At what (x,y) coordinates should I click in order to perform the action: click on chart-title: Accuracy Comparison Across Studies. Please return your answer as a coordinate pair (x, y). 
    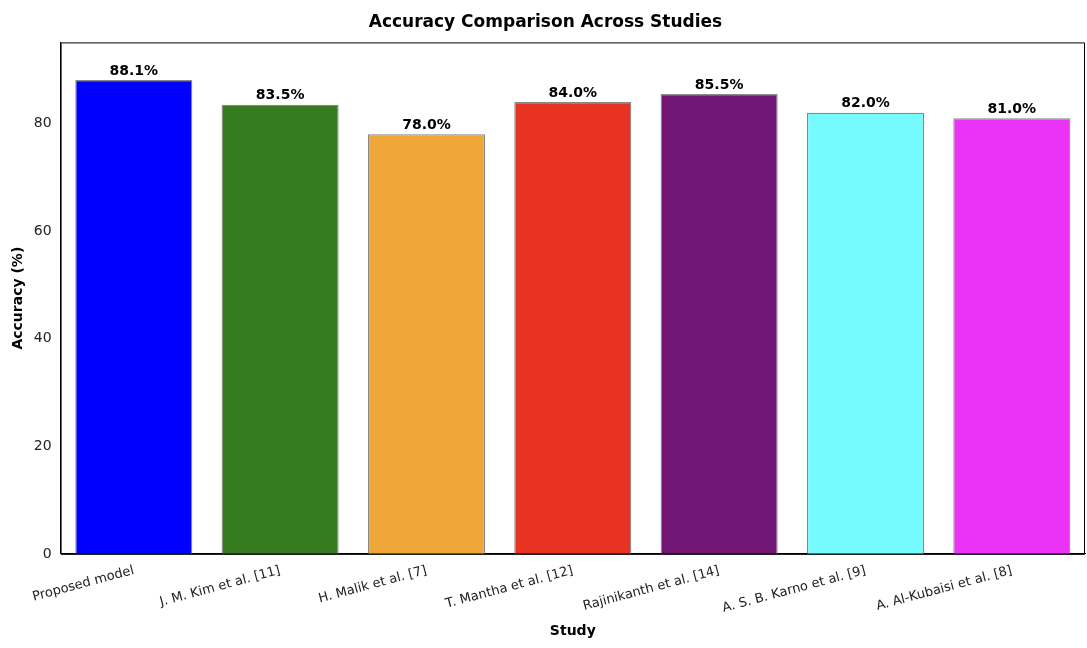
    Looking at the image, I should click on (545, 20).